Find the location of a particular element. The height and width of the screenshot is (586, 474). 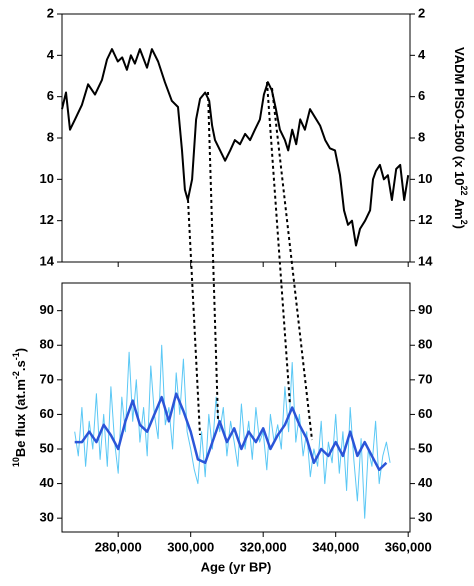

y-axis-label-part: VADM PISO-1500 (x 10 is located at coordinates (459, 116).